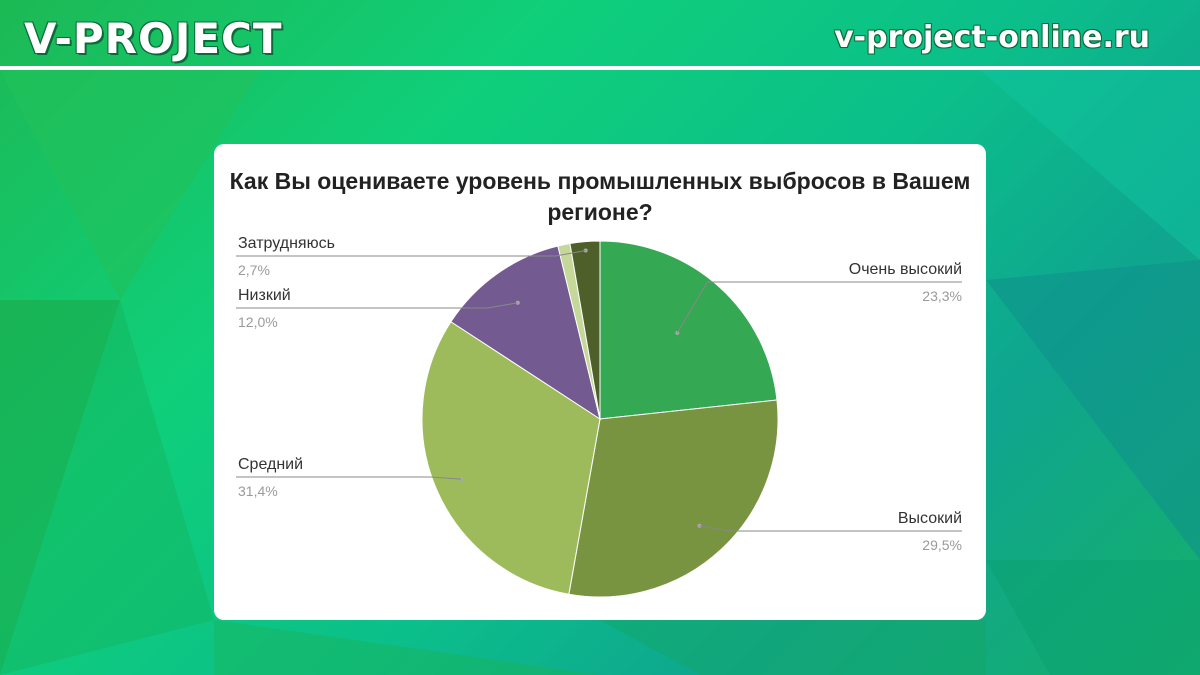  I want to click on slice-label-2: Высокий, so click(930, 518).